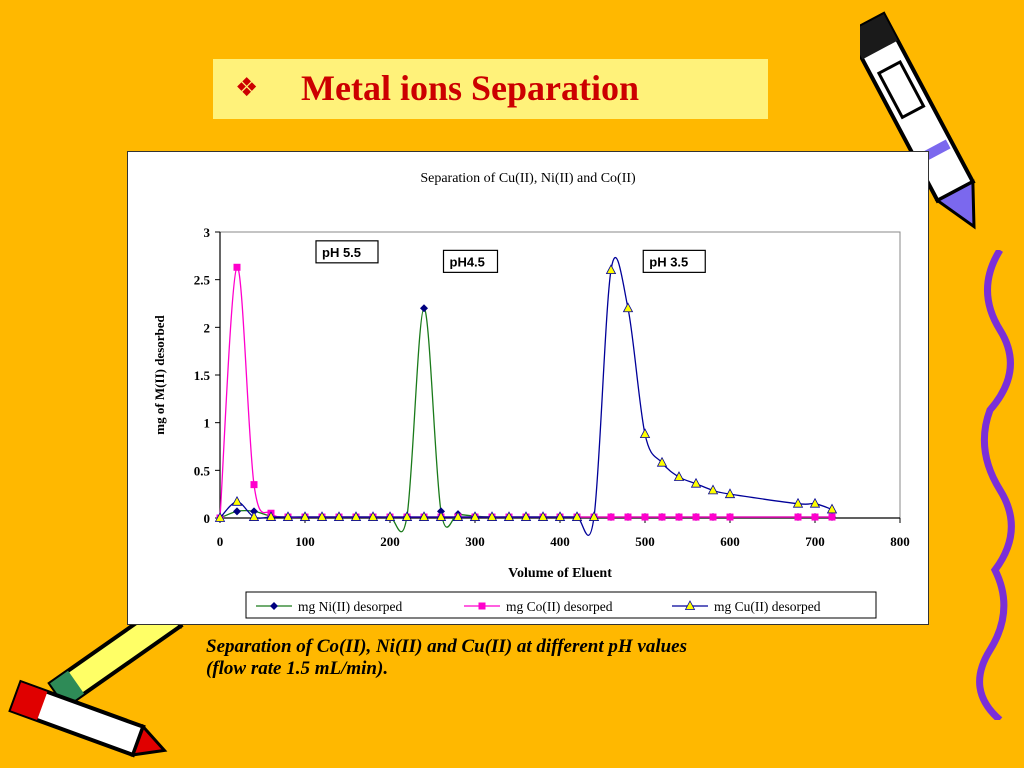  I want to click on y-tick-label: 2.5, so click(202, 280).